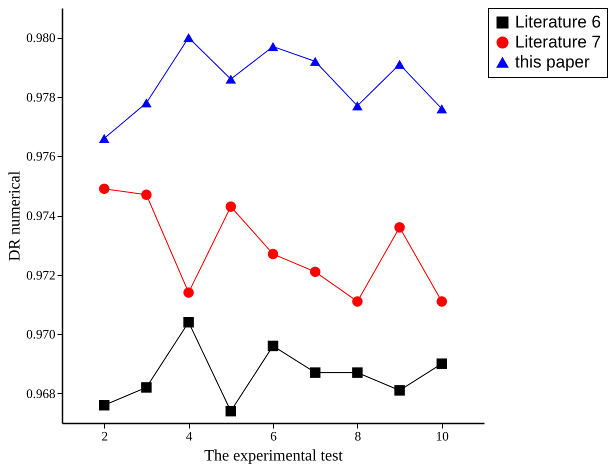 The height and width of the screenshot is (468, 613). I want to click on x-tick-label: 4, so click(189, 436).